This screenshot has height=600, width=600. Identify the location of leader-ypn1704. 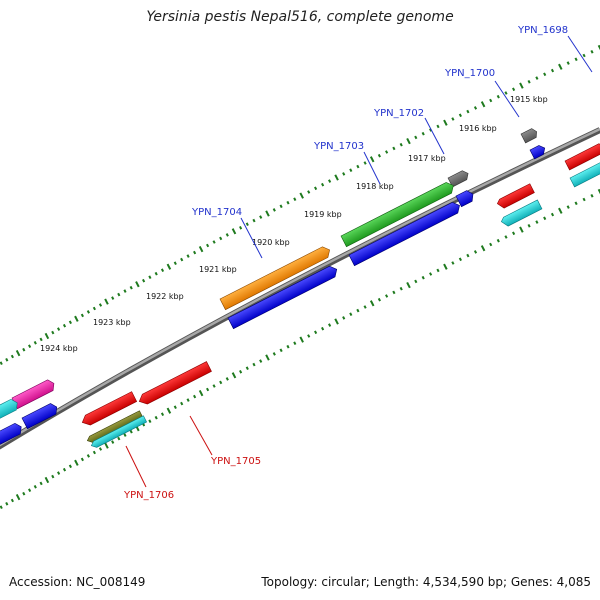
(251, 238).